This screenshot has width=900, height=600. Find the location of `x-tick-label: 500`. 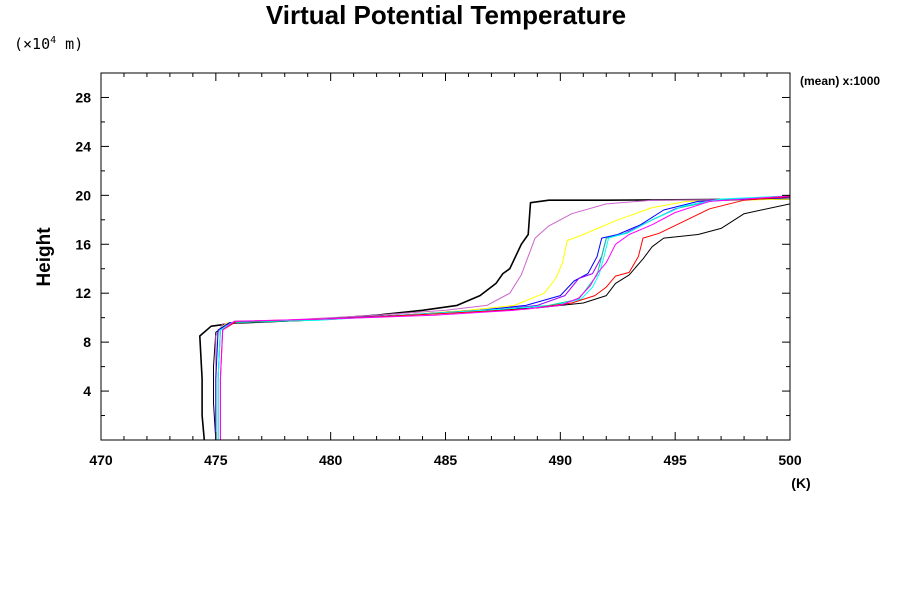

x-tick-label: 500 is located at coordinates (790, 460).